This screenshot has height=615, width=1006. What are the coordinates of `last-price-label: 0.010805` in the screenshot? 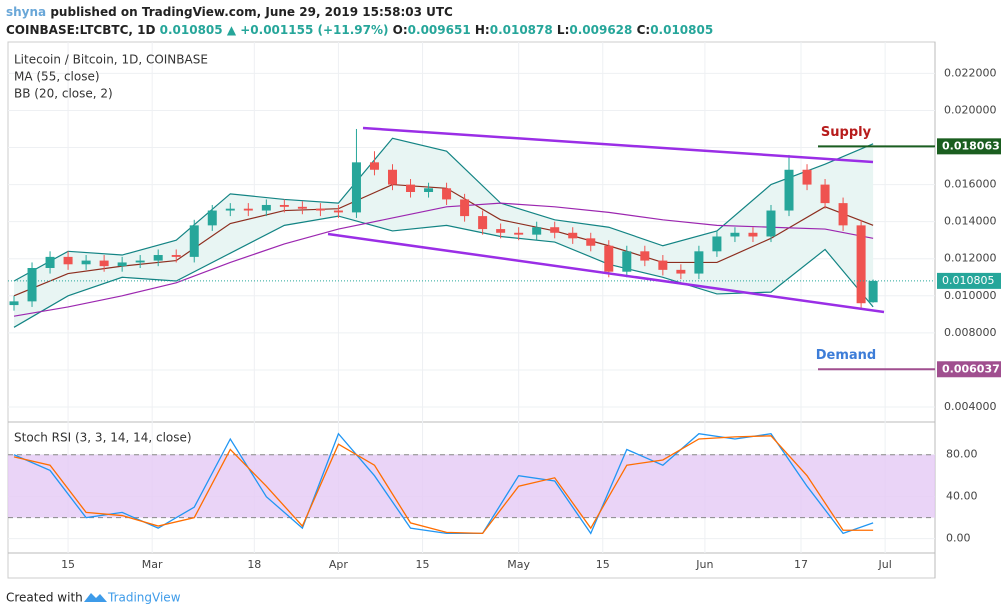 It's located at (968, 280).